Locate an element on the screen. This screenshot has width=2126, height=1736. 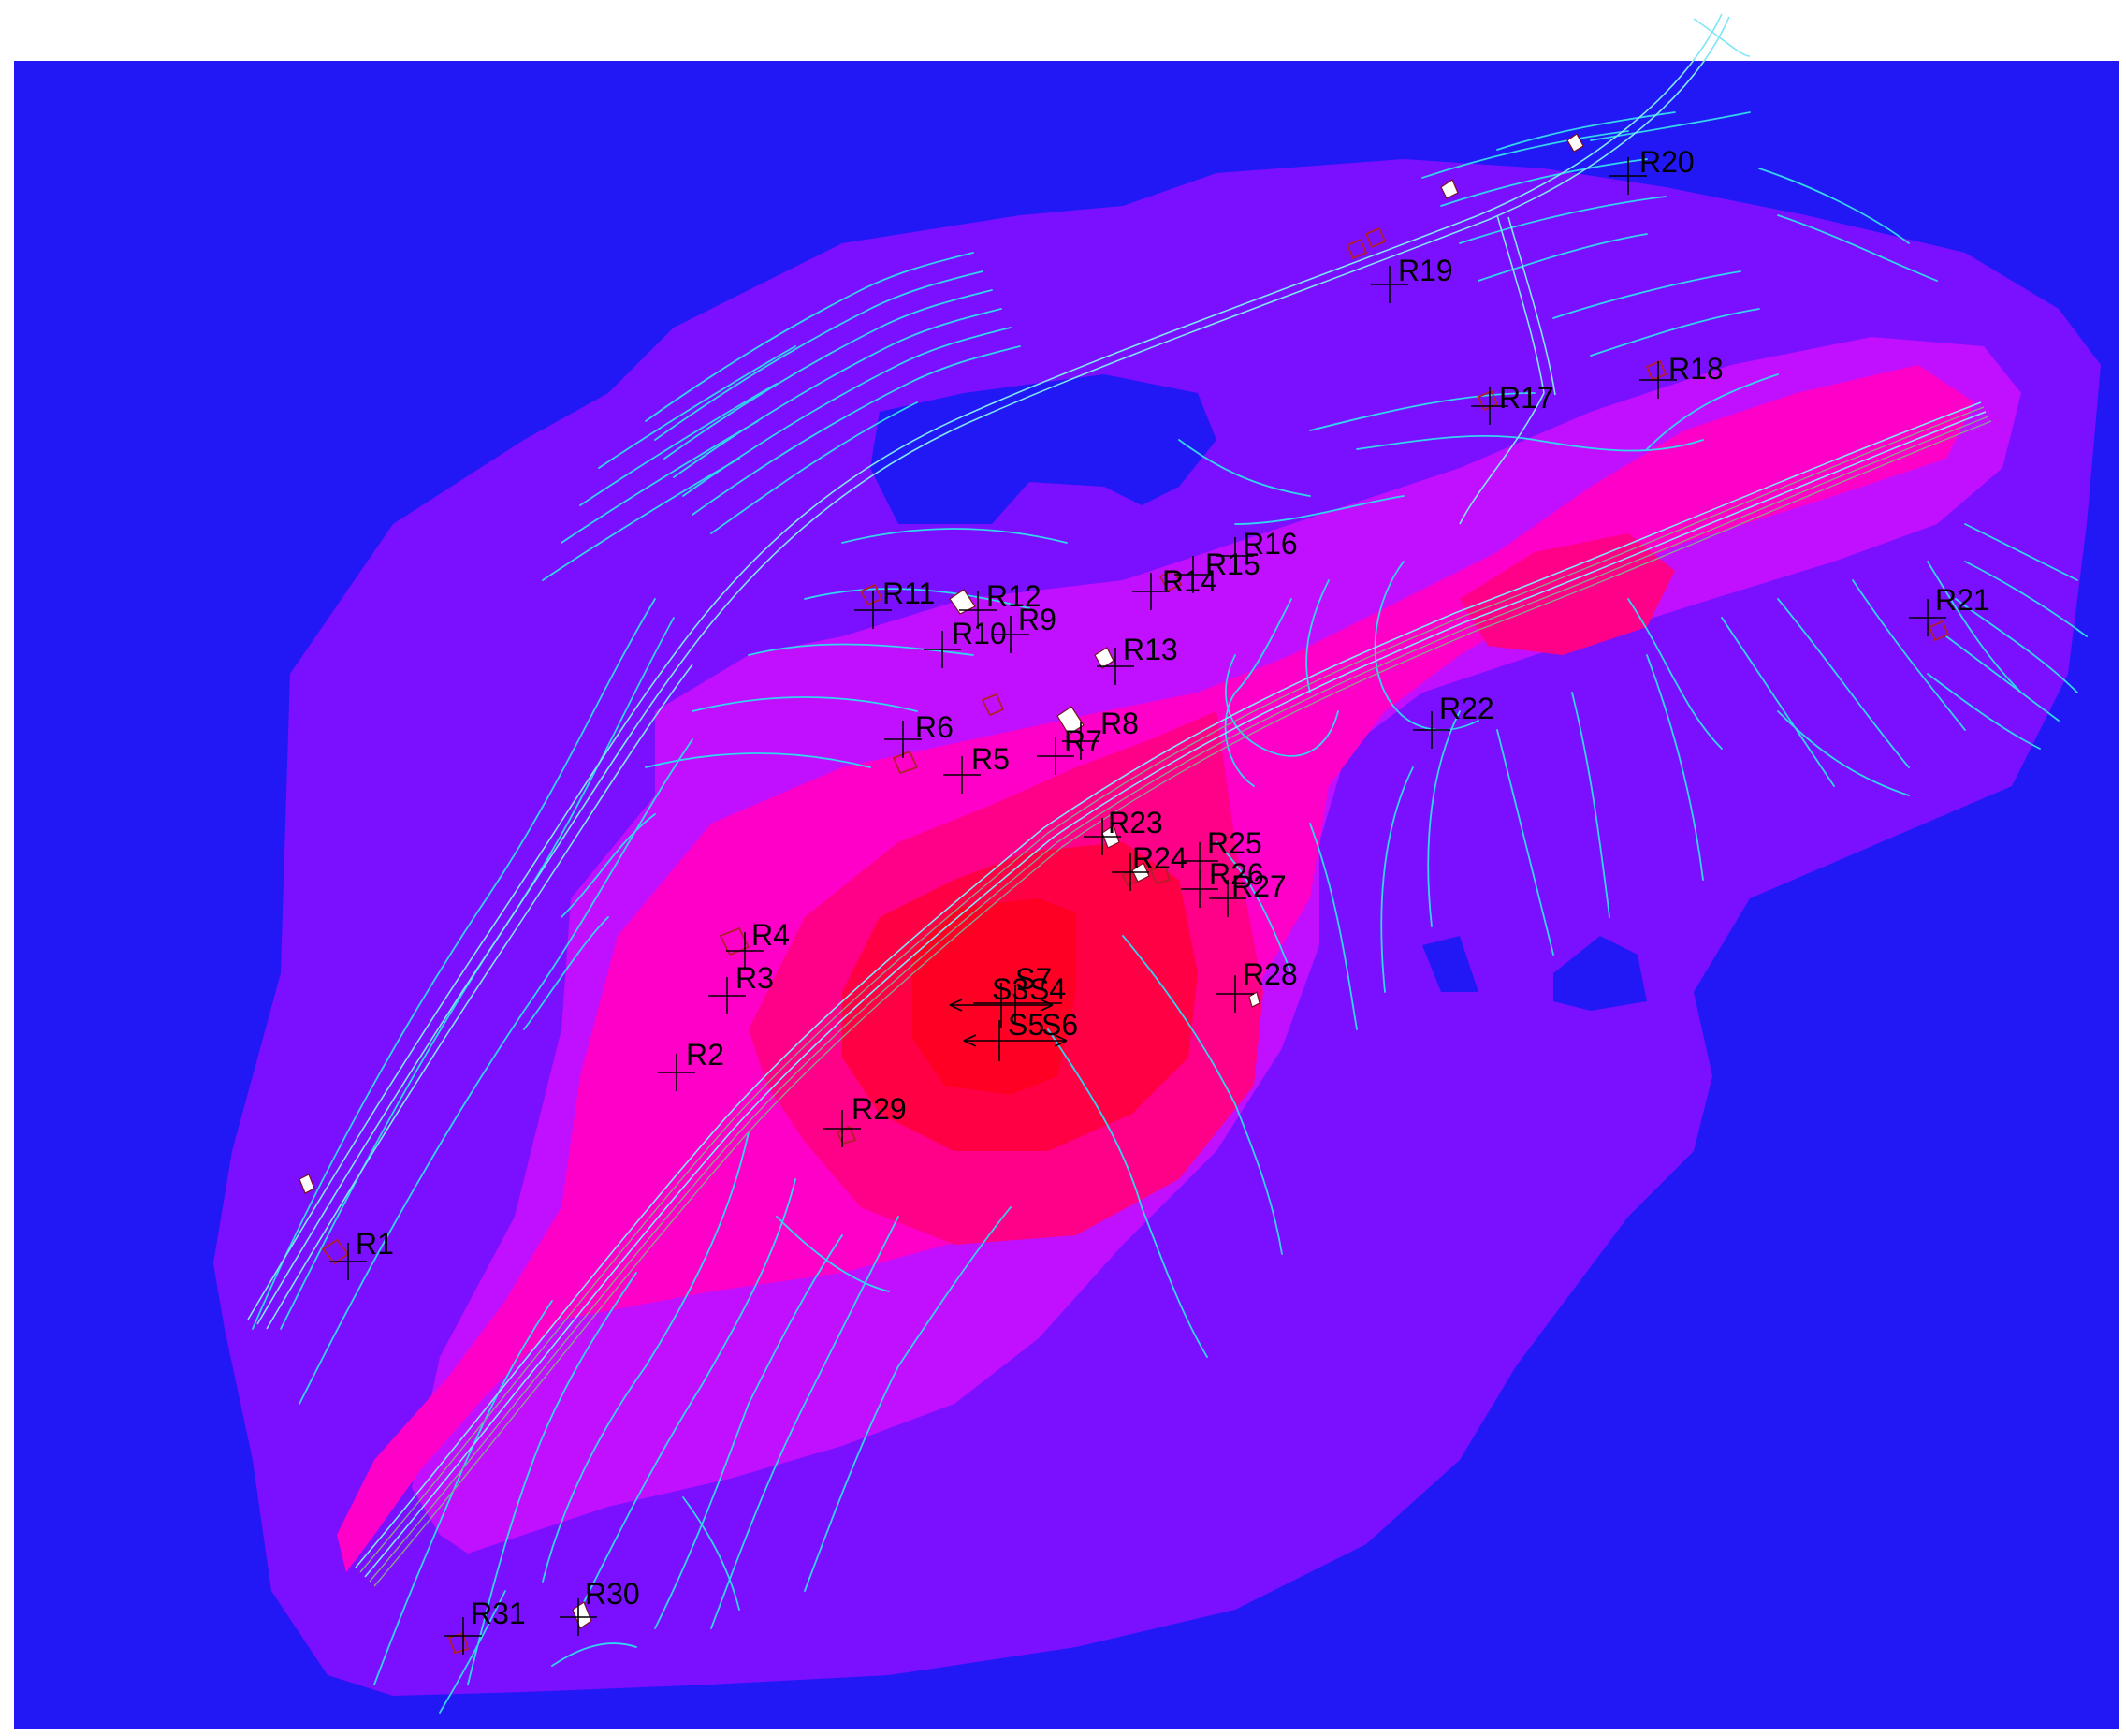
receptor-R26: R26 is located at coordinates (1222, 883).